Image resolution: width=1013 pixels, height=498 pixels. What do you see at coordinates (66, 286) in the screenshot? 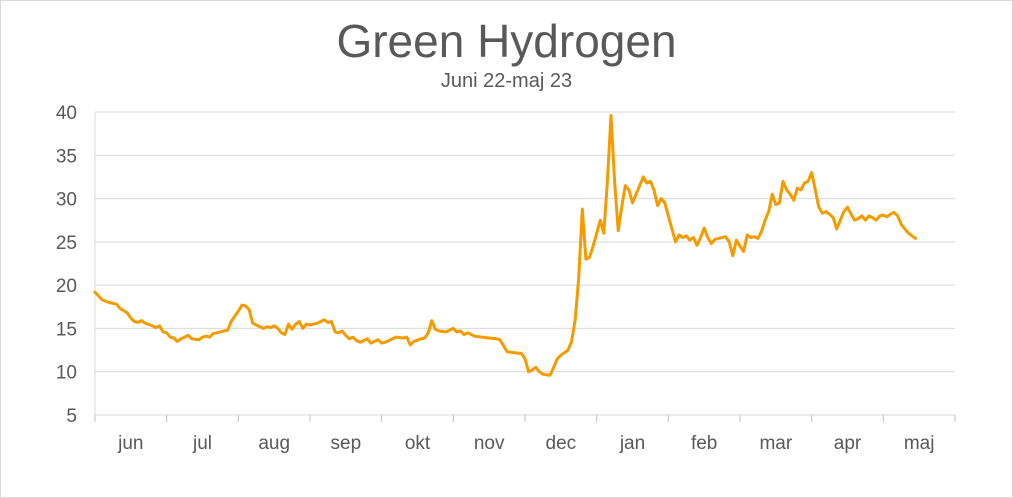
I see `y-tick-label: 20` at bounding box center [66, 286].